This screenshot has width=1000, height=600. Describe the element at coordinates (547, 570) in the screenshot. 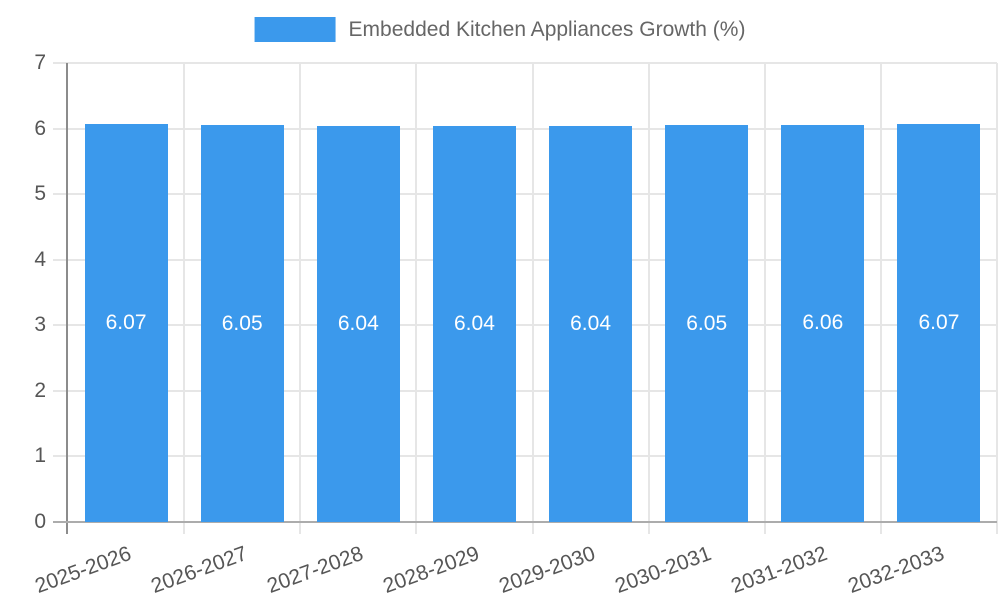

I see `x-axis-tick-label: 2029-2030` at that location.